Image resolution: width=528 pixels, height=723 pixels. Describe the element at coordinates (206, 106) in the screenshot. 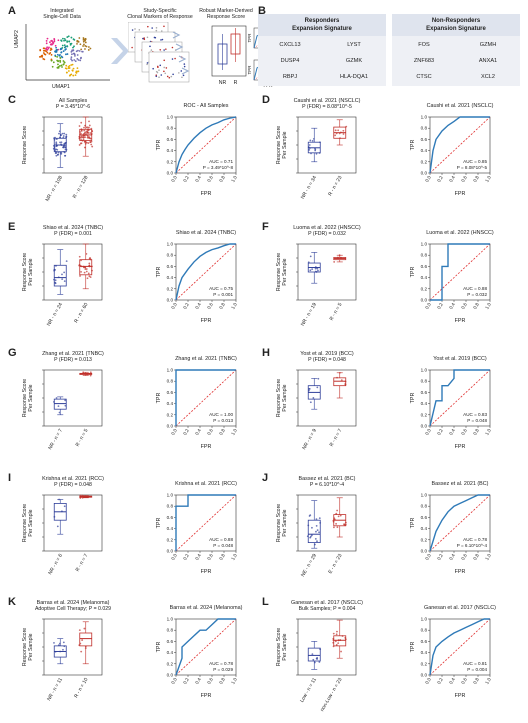

I see `roc-title: ROC - All Samples` at that location.